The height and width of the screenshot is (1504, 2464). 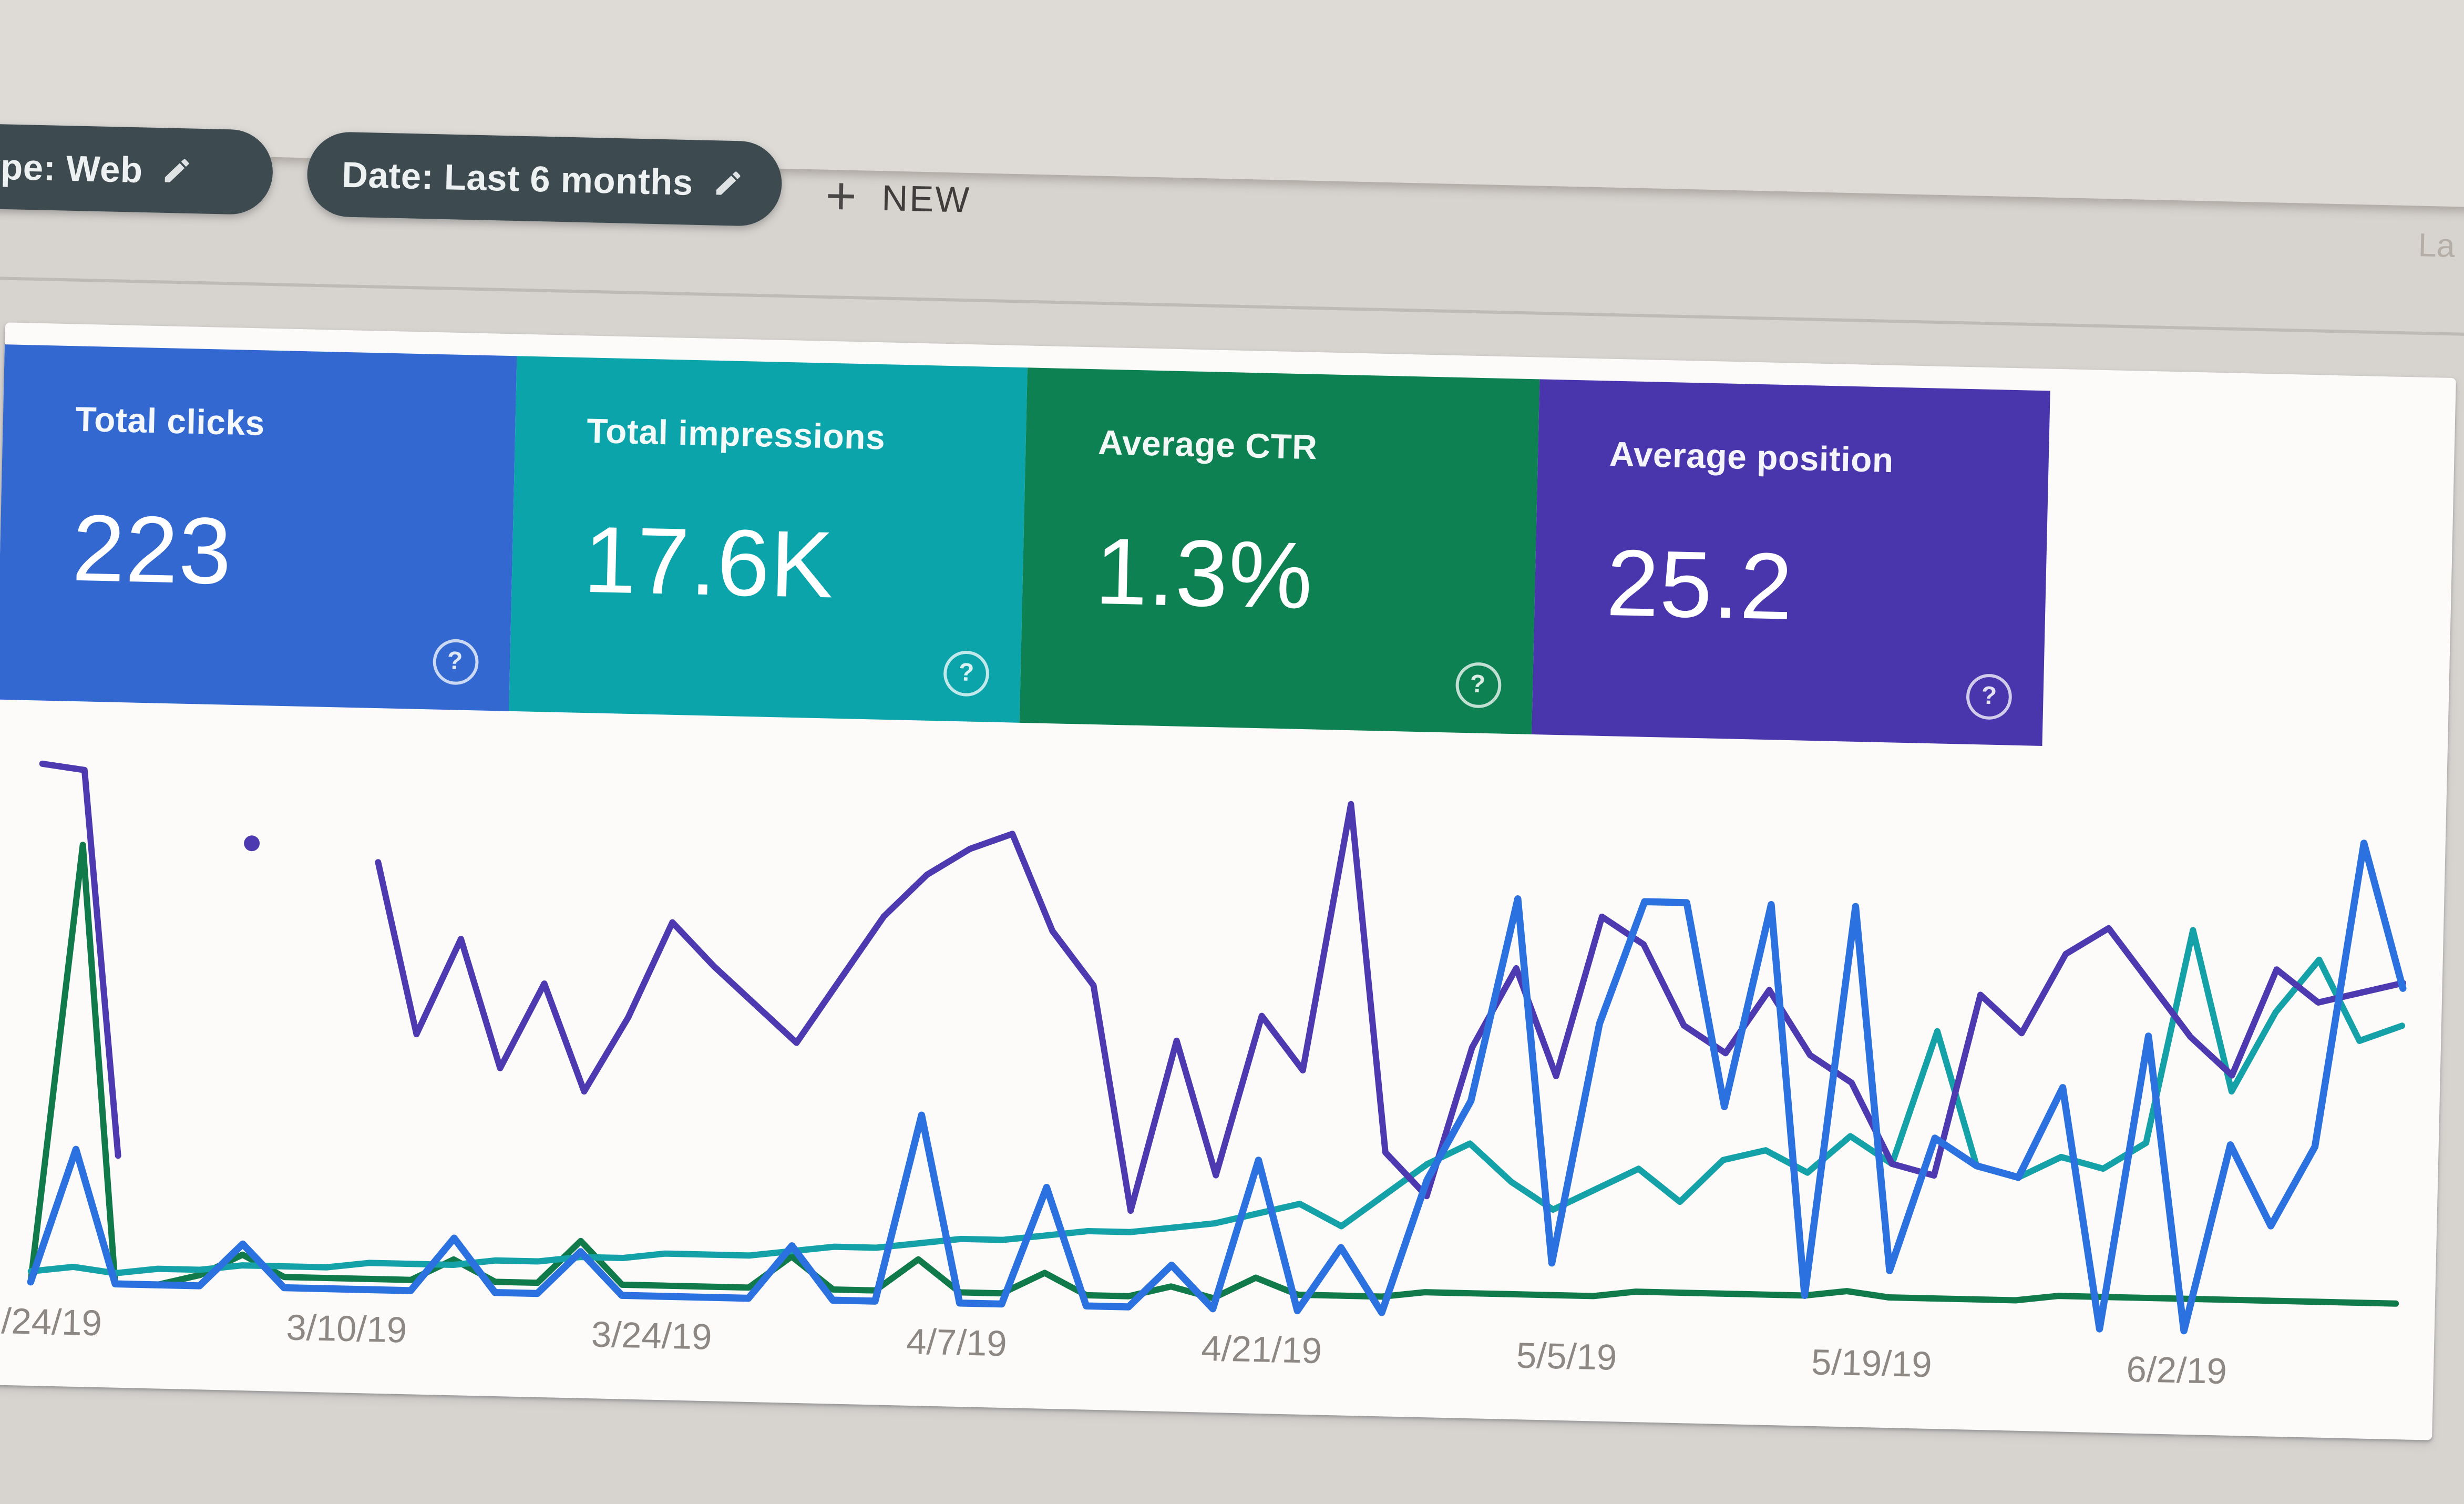 I want to click on x-axis-label: 4/7/19, so click(x=957, y=1343).